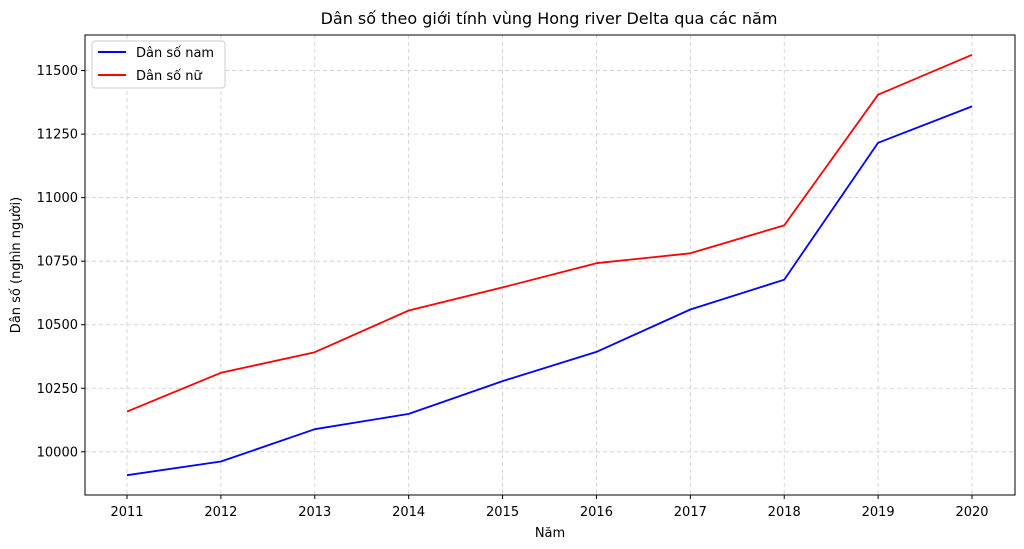 This screenshot has height=549, width=1024. Describe the element at coordinates (57, 262) in the screenshot. I see `y-tick-label: 10750` at that location.